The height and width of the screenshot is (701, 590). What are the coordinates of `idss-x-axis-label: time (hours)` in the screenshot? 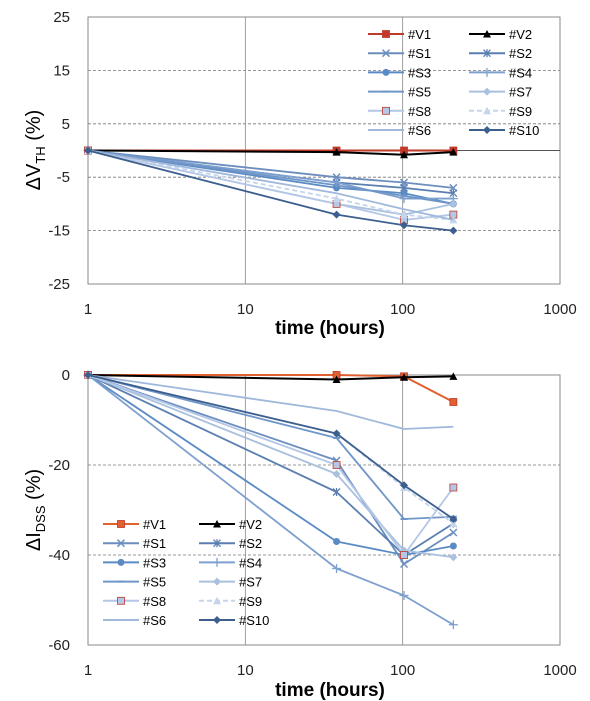 It's located at (330, 690).